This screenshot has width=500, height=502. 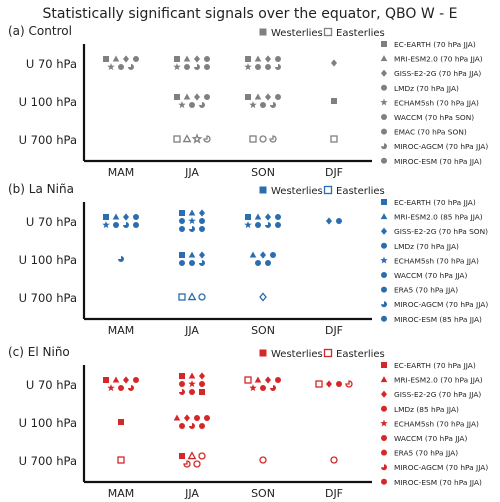 What do you see at coordinates (435, 44) in the screenshot?
I see `model-legend-label: EC-EARTH (70 hPa JJA)` at bounding box center [435, 44].